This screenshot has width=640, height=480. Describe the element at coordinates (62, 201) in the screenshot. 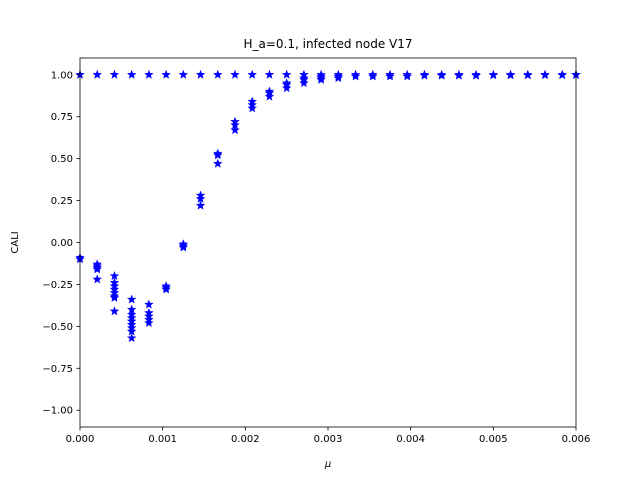

I see `y-tick-label: 0.25` at that location.